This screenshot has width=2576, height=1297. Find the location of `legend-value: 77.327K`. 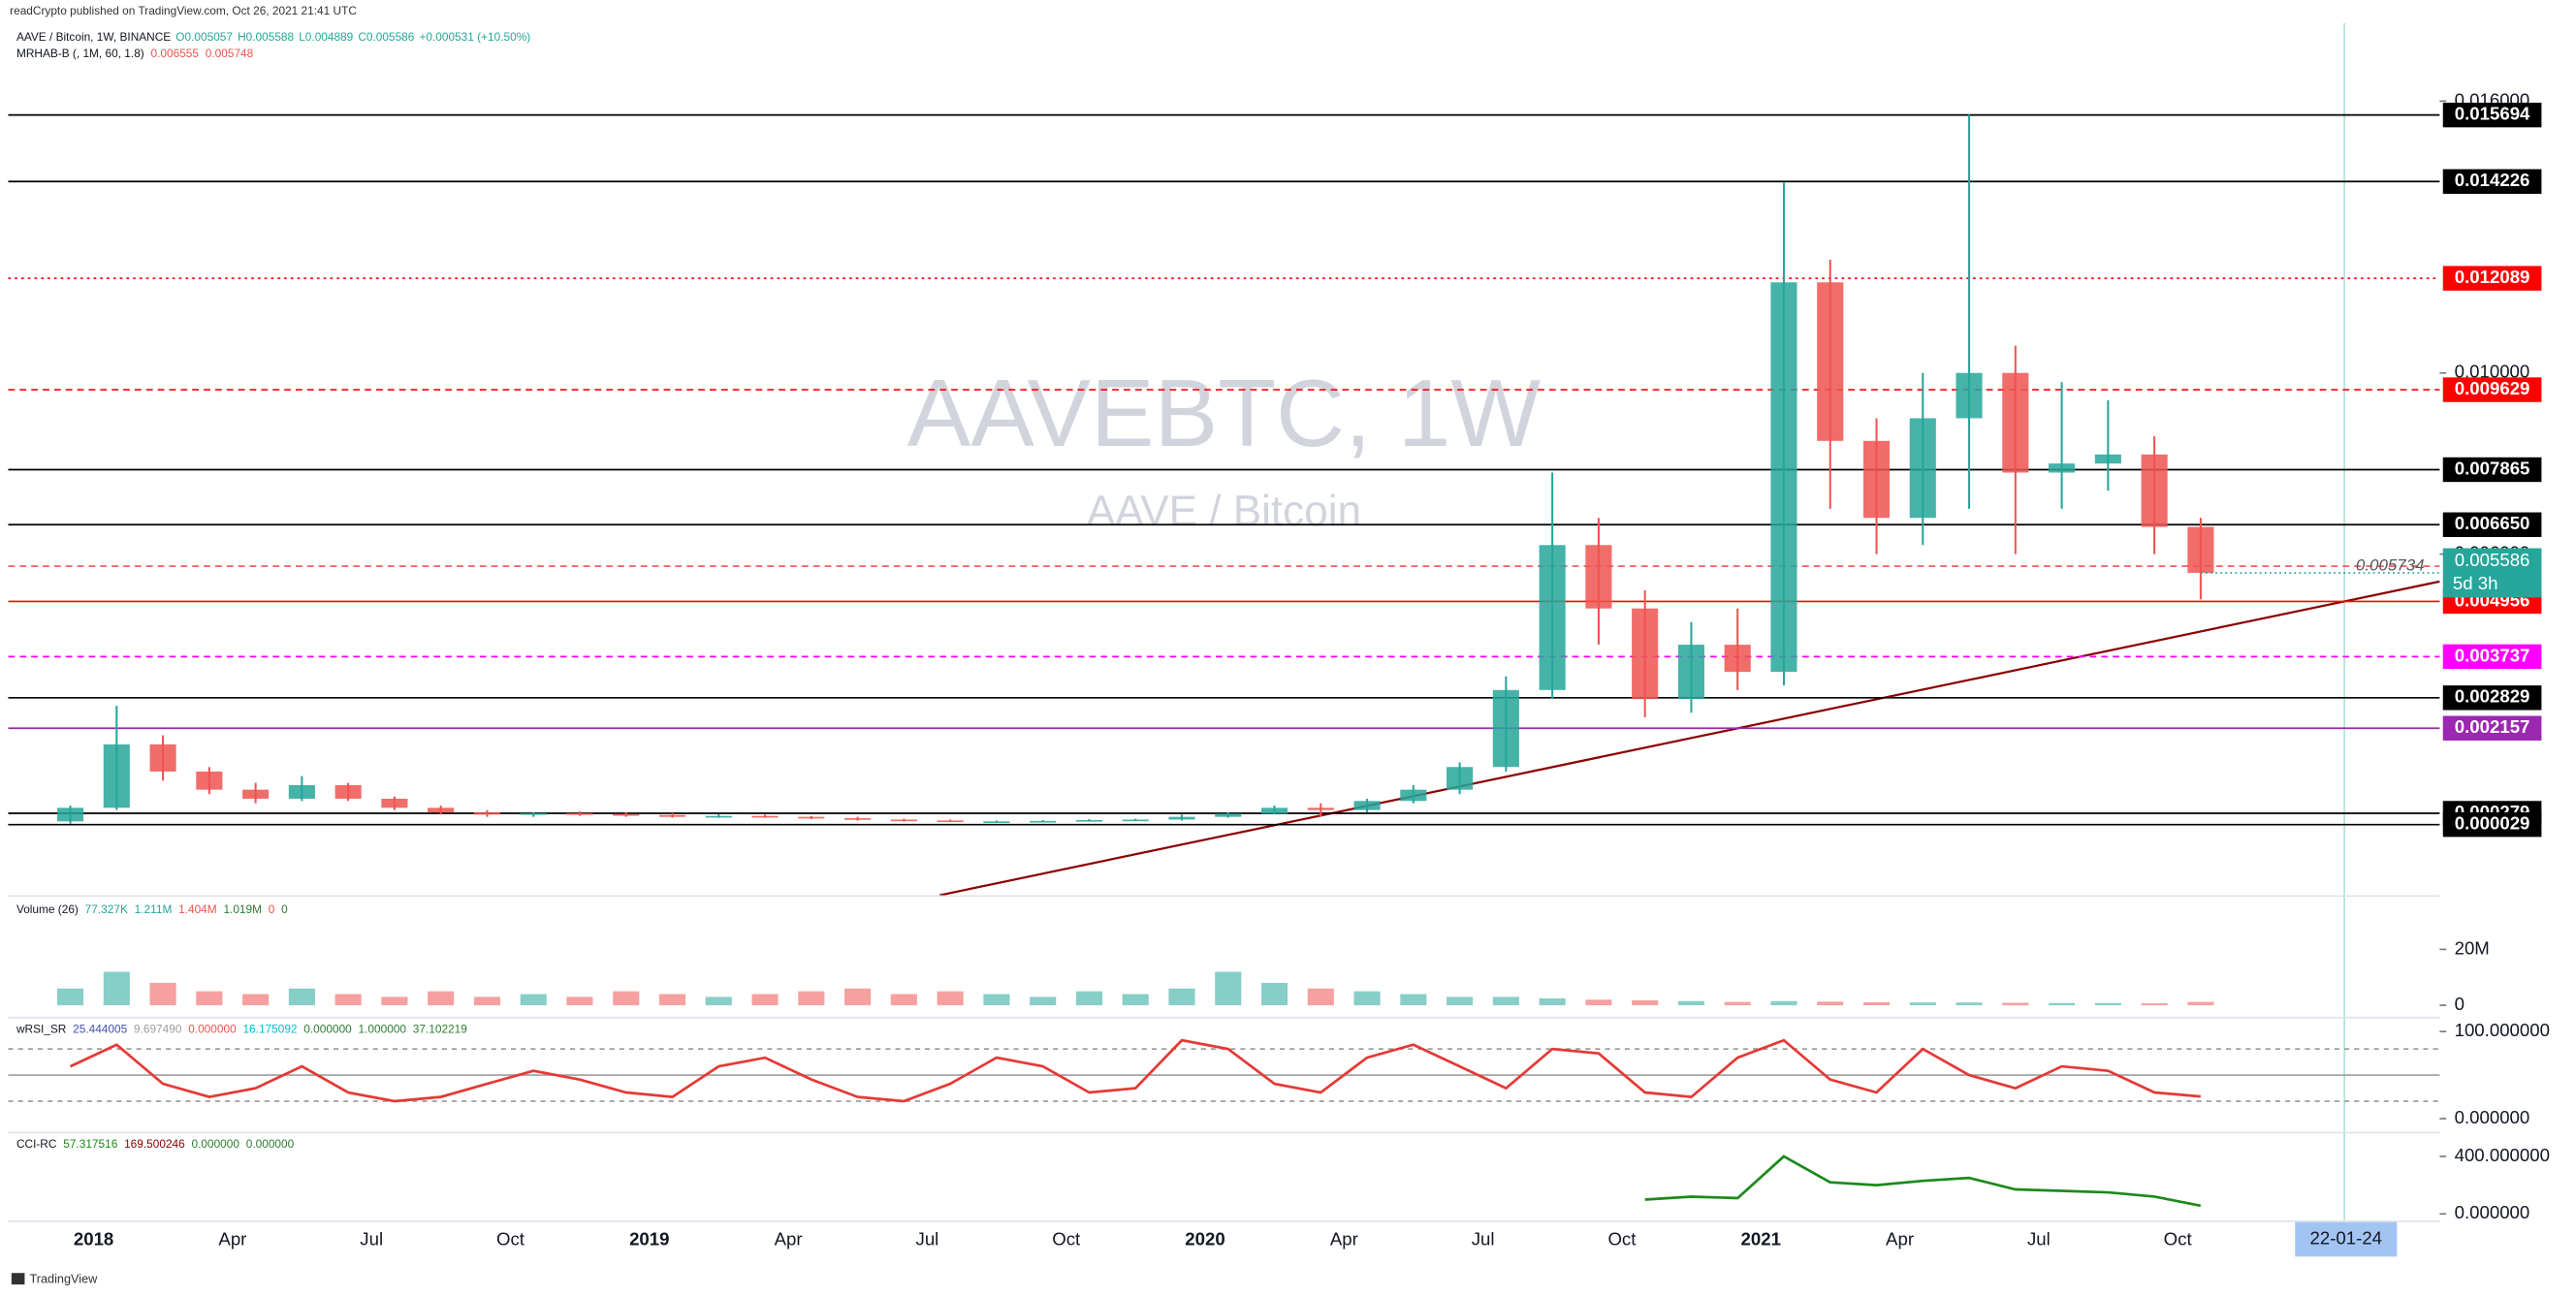

legend-value: 77.327K is located at coordinates (107, 909).